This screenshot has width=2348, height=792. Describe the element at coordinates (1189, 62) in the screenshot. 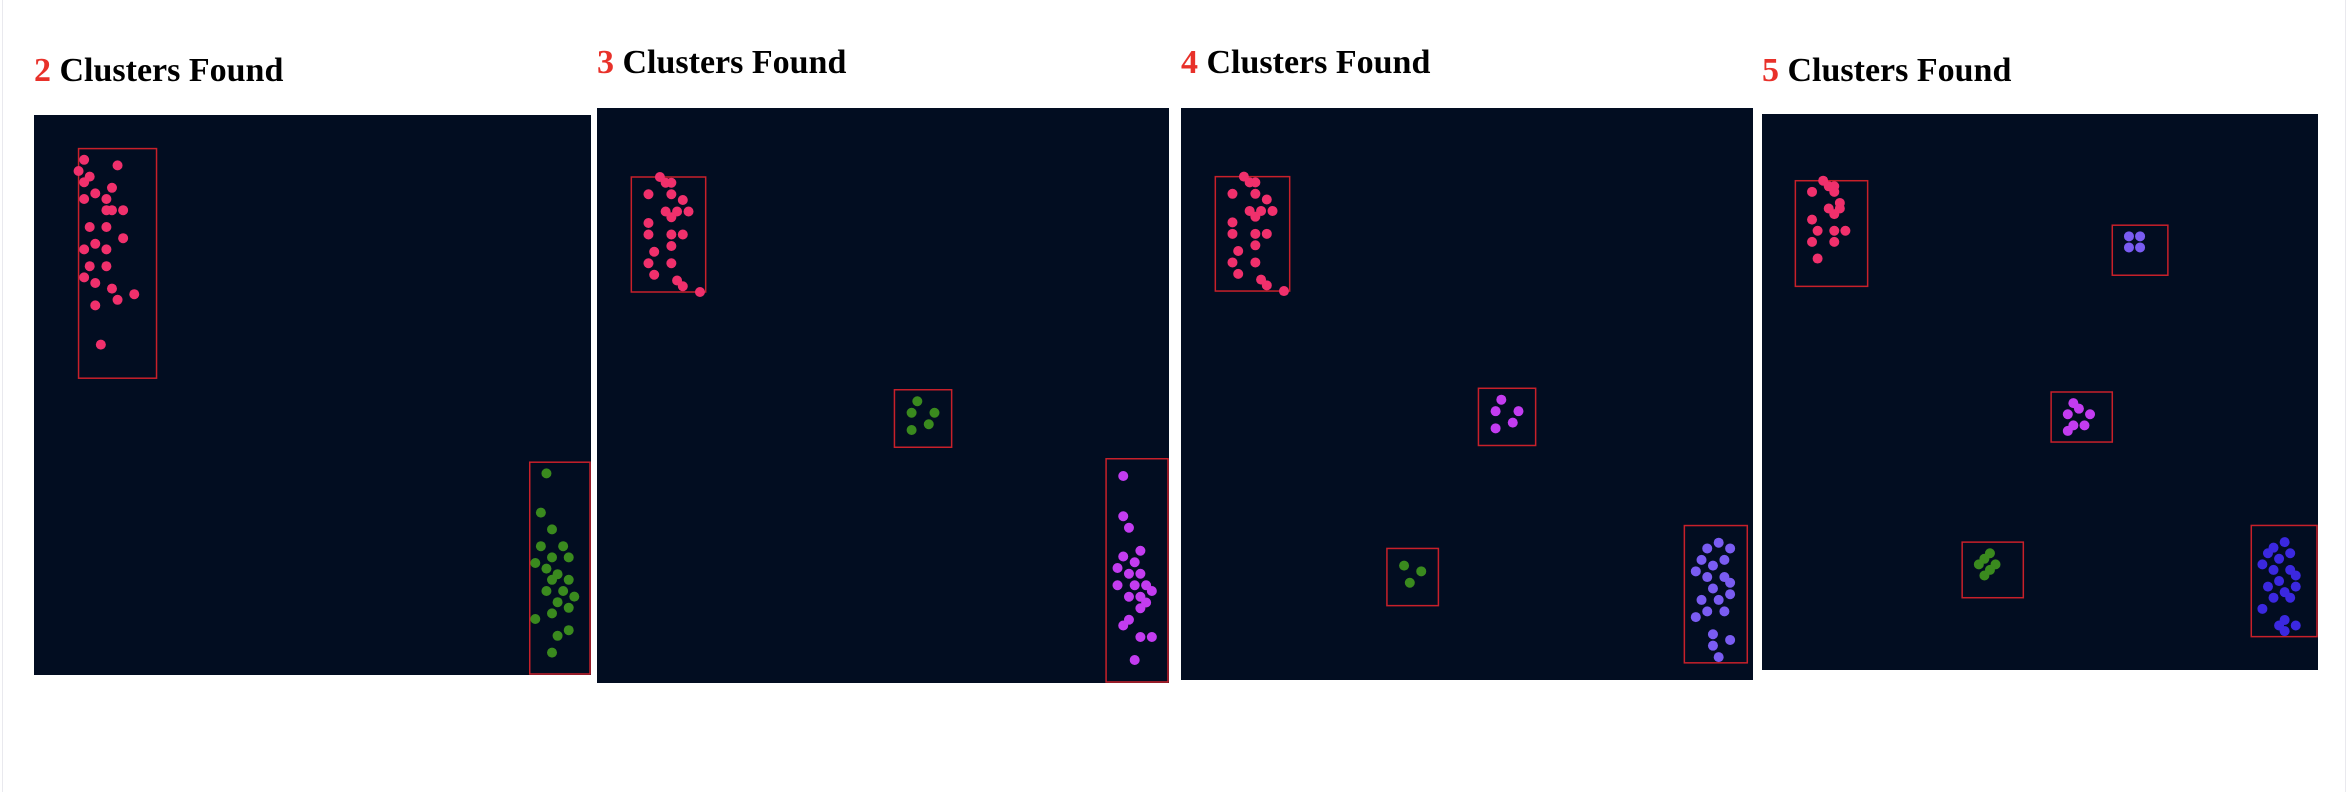

I see `cluster-count: 4` at that location.